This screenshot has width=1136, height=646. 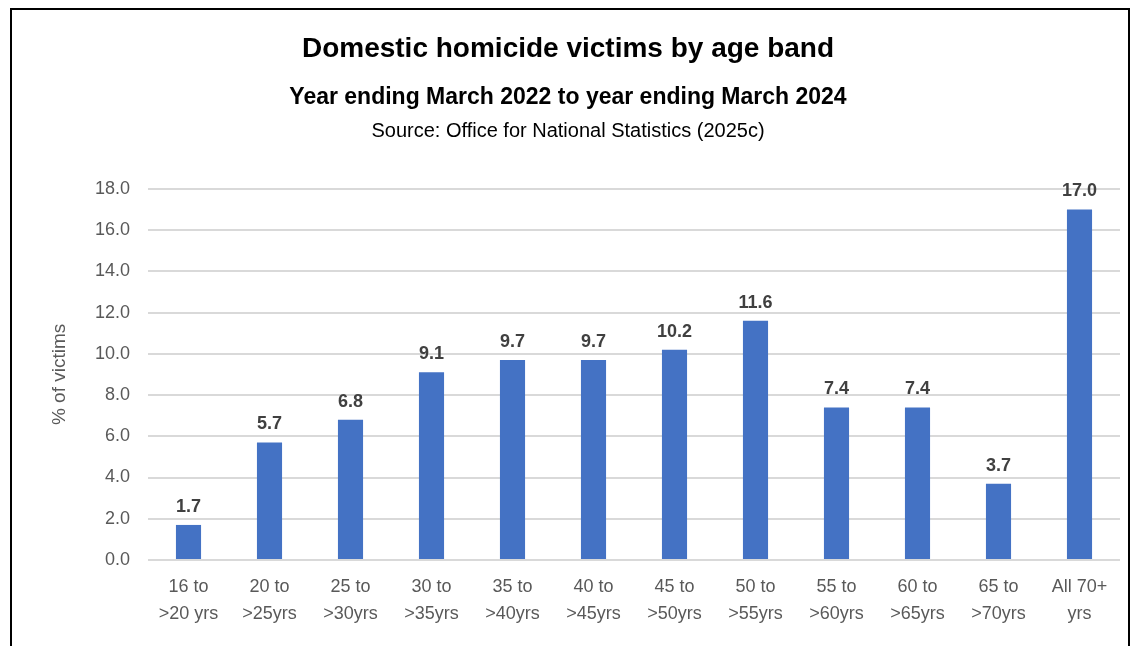 I want to click on y-tick-label: 0.0, so click(x=117, y=558).